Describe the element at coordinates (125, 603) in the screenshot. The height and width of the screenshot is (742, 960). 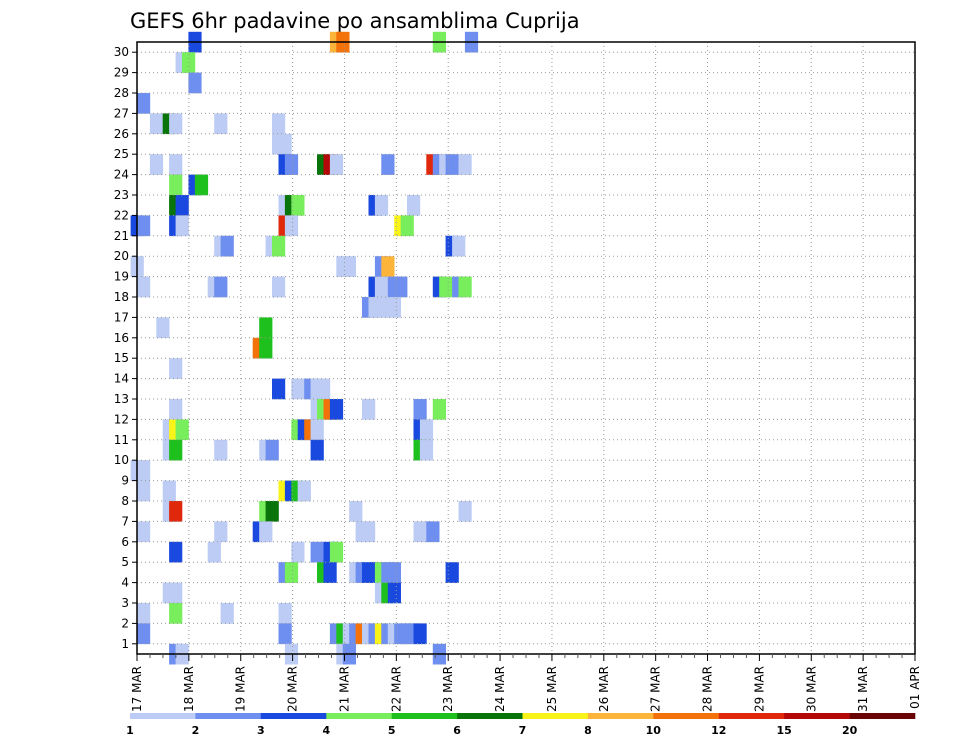
I see `y-tick-label: 3` at that location.